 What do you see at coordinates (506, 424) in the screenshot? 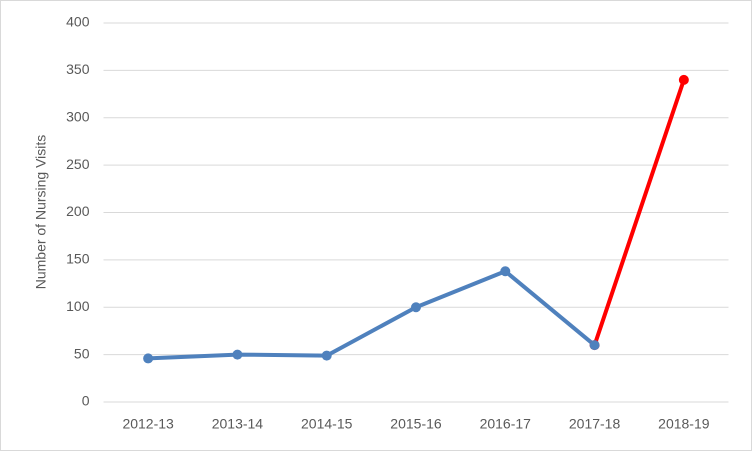
I see `x-tick-label: 2016-17` at bounding box center [506, 424].